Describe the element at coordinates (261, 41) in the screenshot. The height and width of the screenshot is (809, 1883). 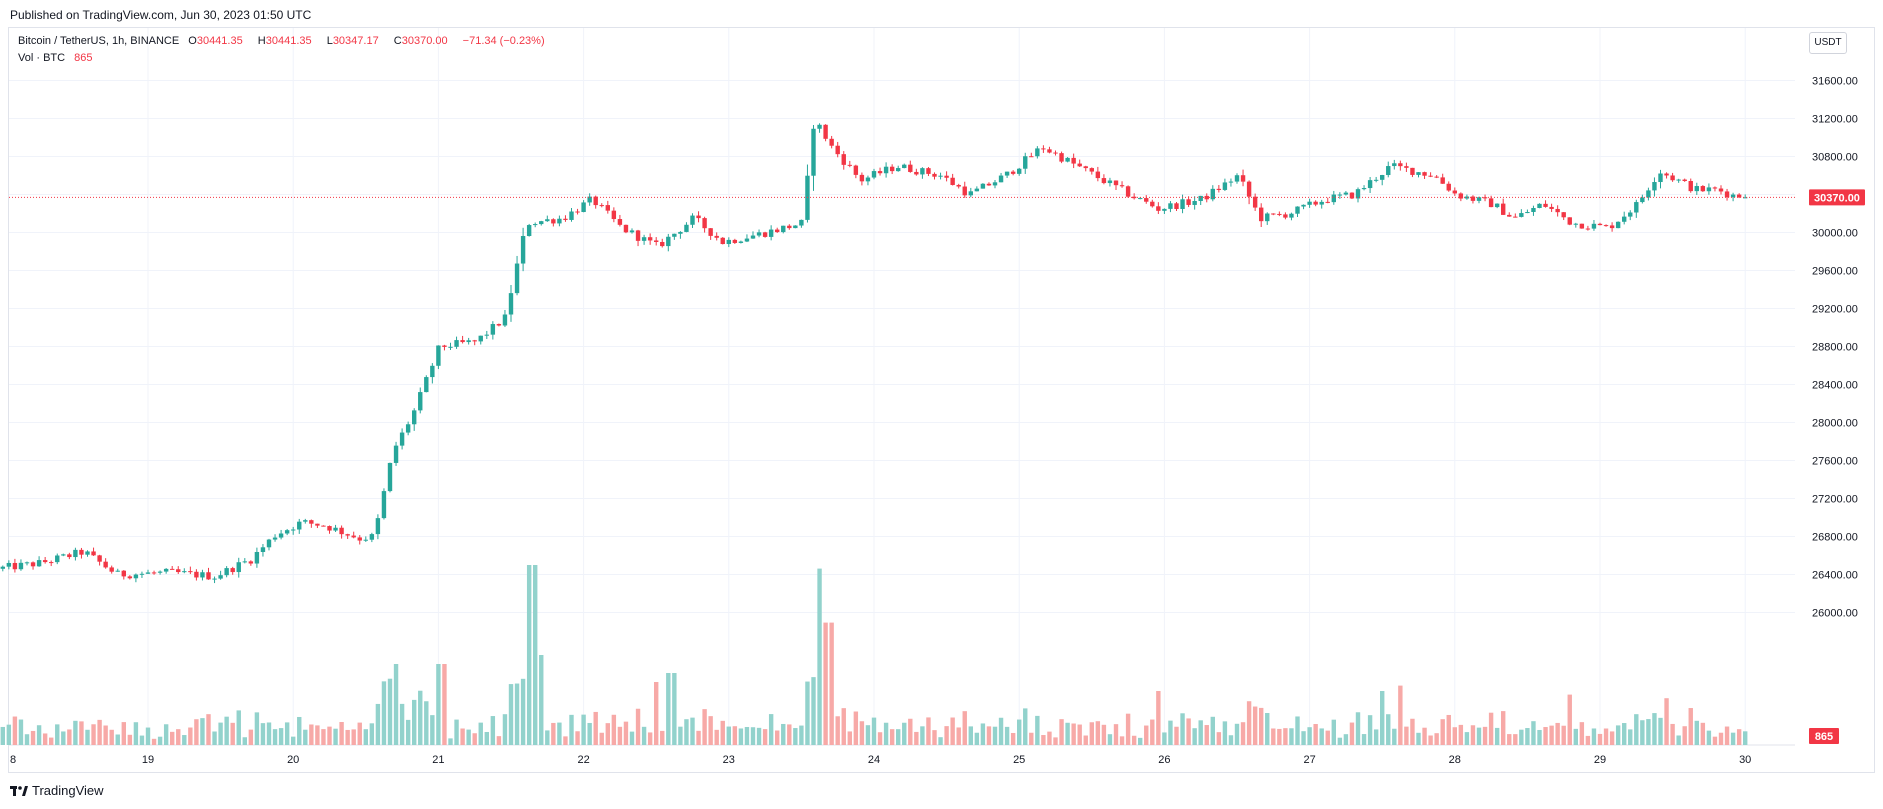
I see `high-label: H` at that location.